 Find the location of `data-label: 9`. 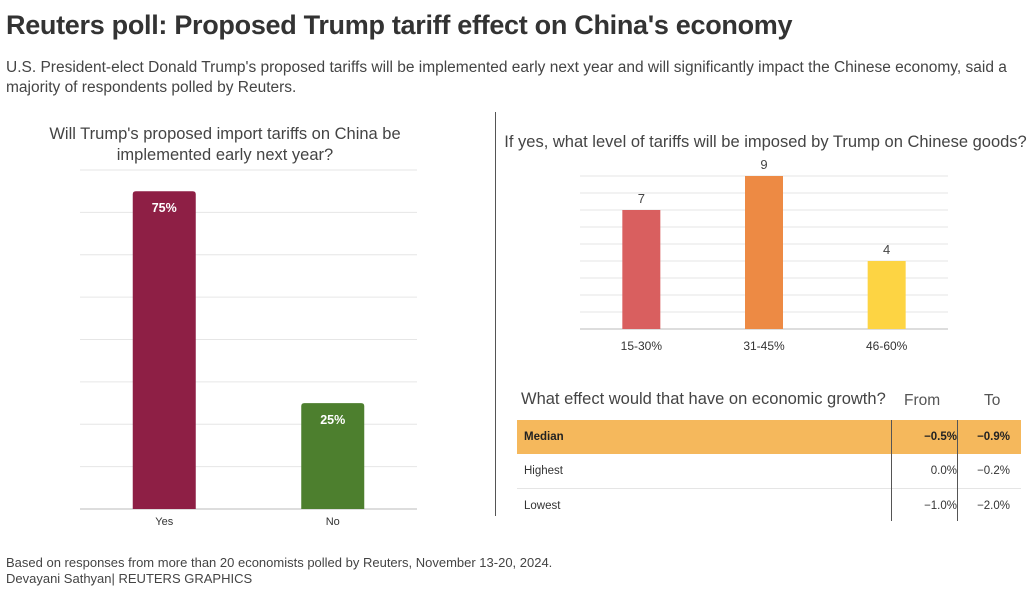

data-label: 9 is located at coordinates (763, 164).